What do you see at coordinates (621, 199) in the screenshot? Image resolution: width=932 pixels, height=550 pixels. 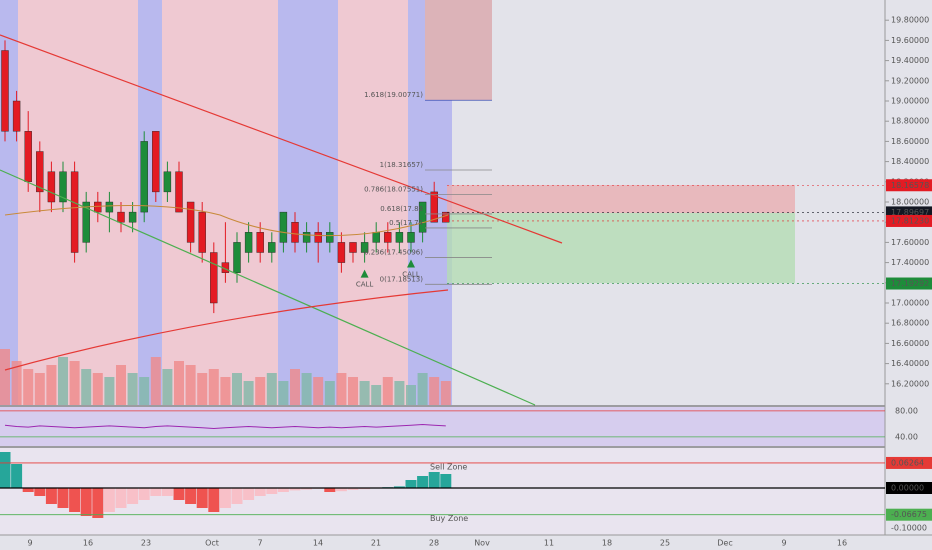 I see `stop-zone` at bounding box center [621, 199].